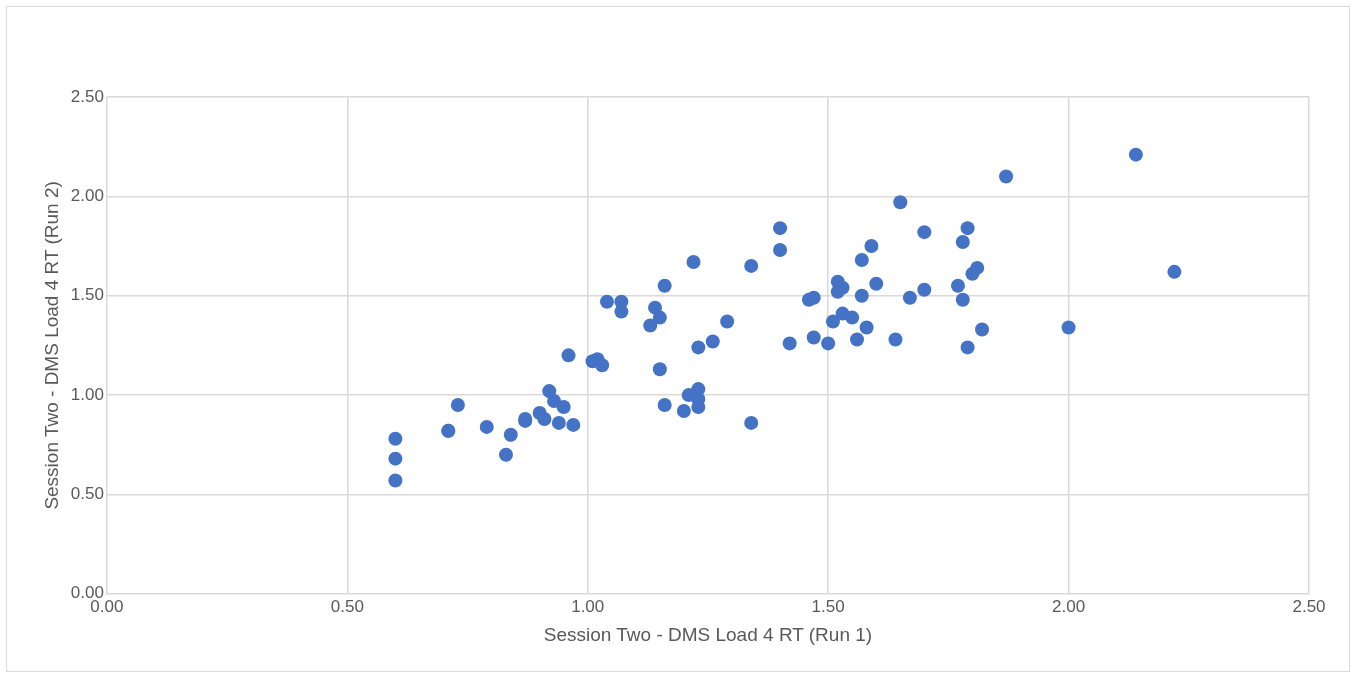  What do you see at coordinates (87, 96) in the screenshot?
I see `y-tick-label: 2.50` at bounding box center [87, 96].